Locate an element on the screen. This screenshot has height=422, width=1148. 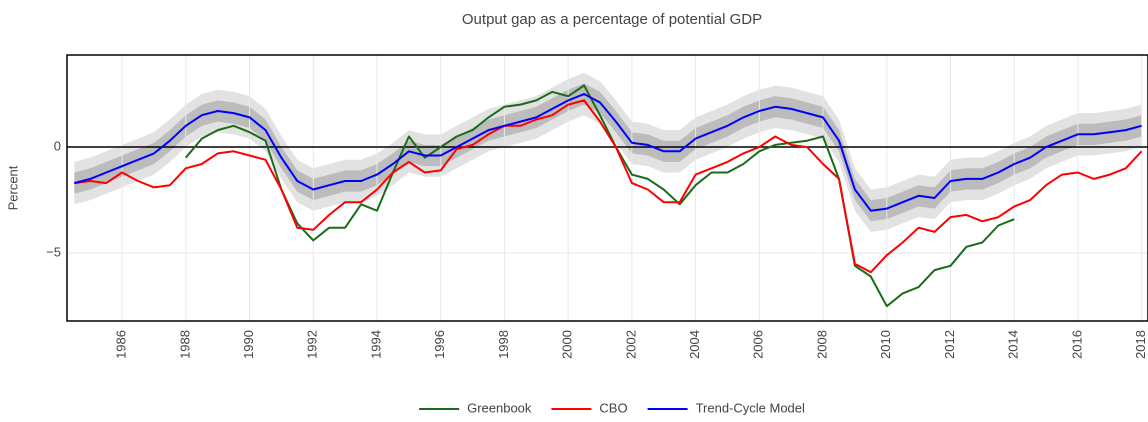
x-tick-label: 2010 is located at coordinates (885, 344).